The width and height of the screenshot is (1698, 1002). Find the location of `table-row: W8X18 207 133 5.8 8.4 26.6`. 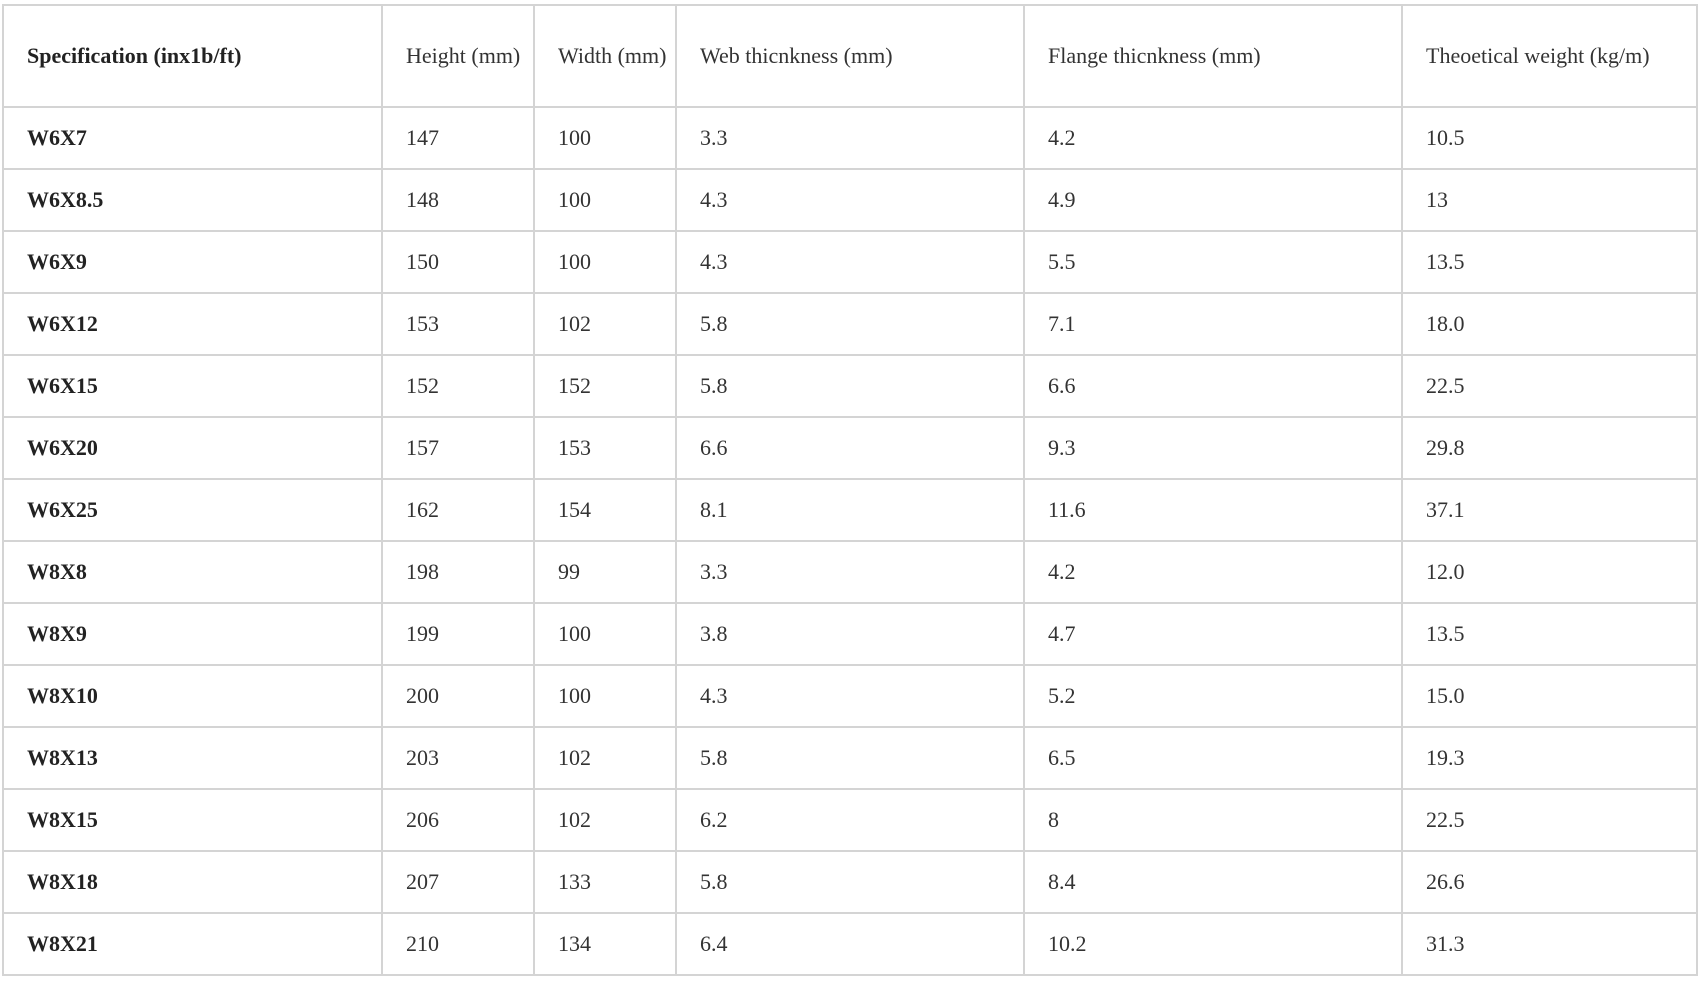

table-row: W8X18 207 133 5.8 8.4 26.6 is located at coordinates (850, 882).